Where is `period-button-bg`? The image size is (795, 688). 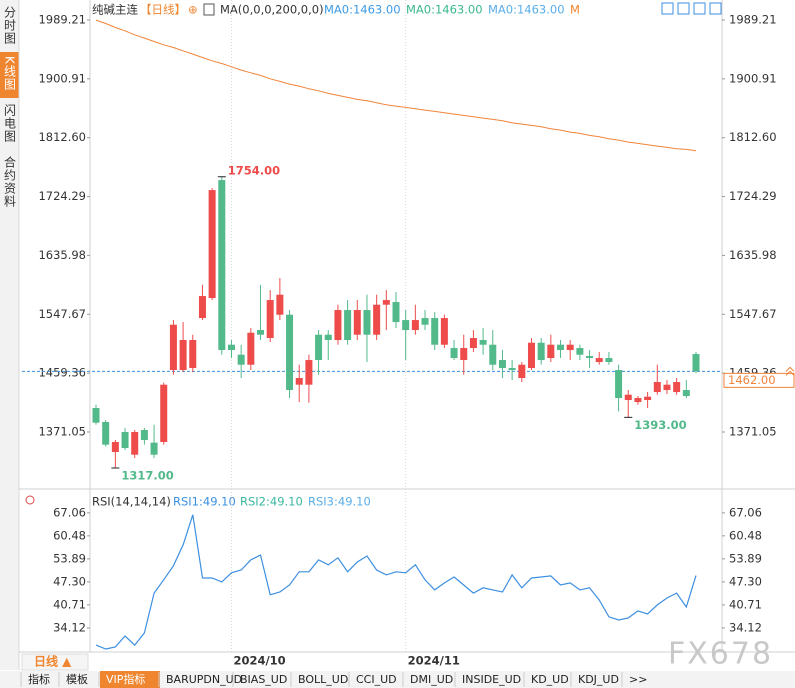 period-button-bg is located at coordinates (55, 662).